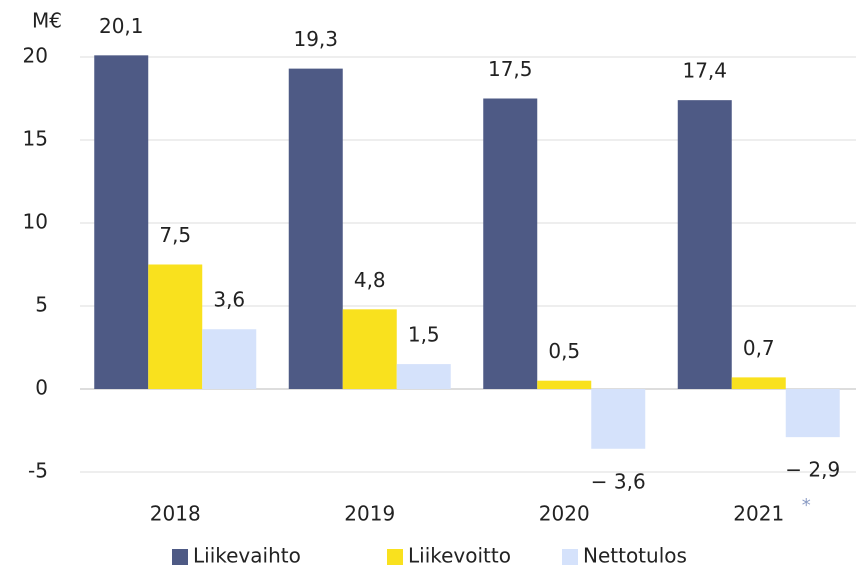  I want to click on value-label: 1,5, so click(424, 335).